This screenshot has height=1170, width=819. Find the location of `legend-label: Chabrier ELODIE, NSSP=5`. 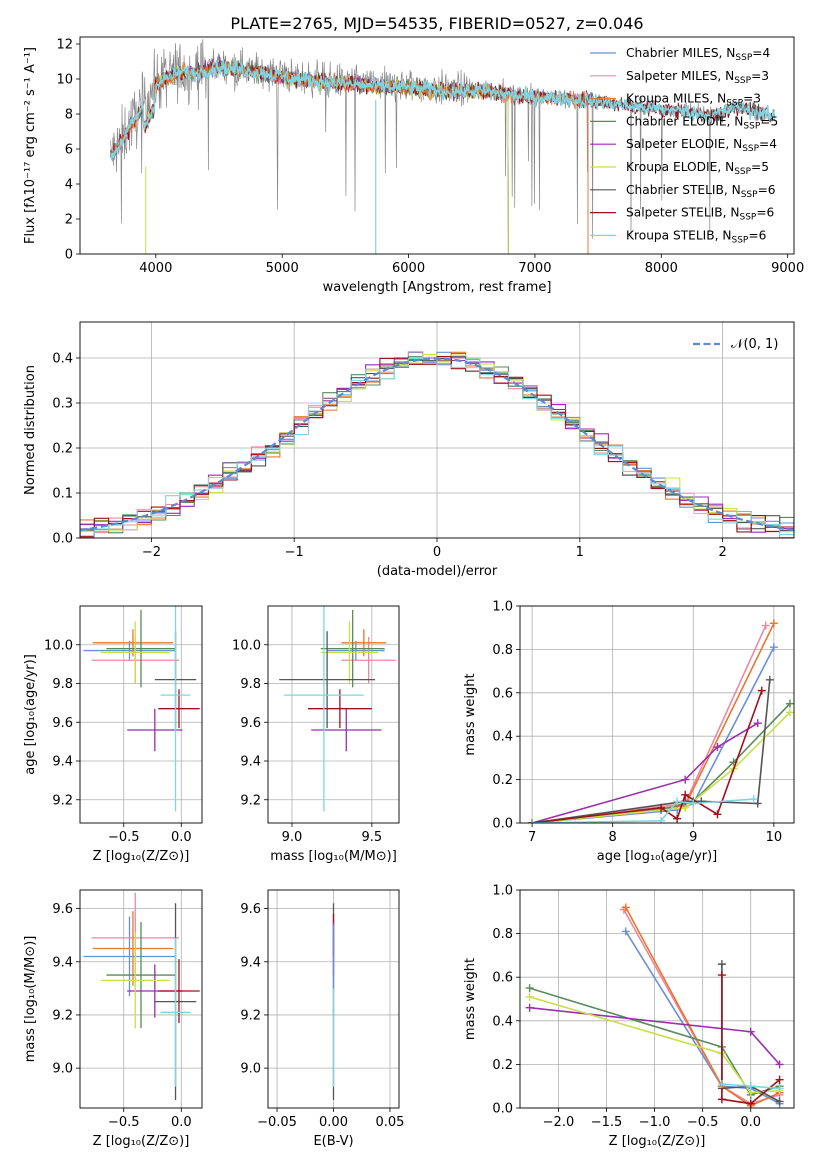

legend-label: Chabrier ELODIE, NSSP=5 is located at coordinates (702, 122).